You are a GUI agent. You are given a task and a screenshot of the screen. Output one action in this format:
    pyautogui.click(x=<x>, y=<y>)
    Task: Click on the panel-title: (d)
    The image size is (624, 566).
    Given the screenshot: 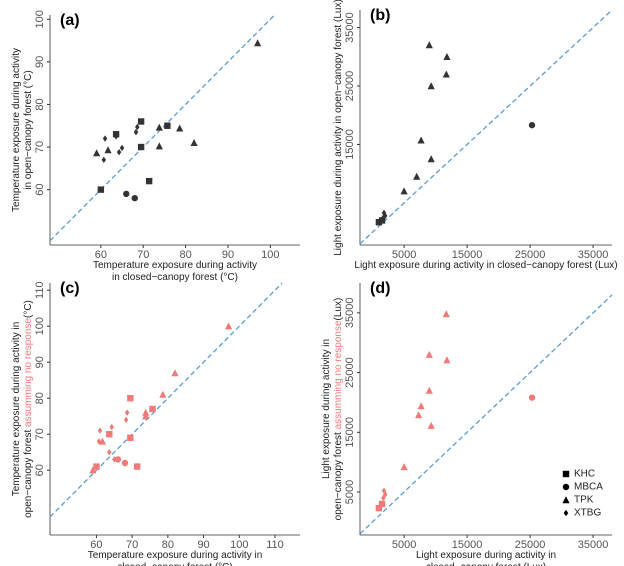 What is the action you would take?
    pyautogui.click(x=380, y=288)
    